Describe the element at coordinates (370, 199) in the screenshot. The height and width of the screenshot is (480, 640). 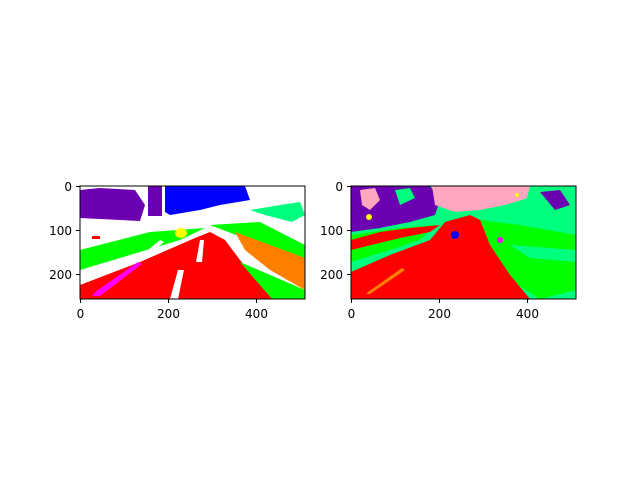
I see `sky-pred-patch` at that location.